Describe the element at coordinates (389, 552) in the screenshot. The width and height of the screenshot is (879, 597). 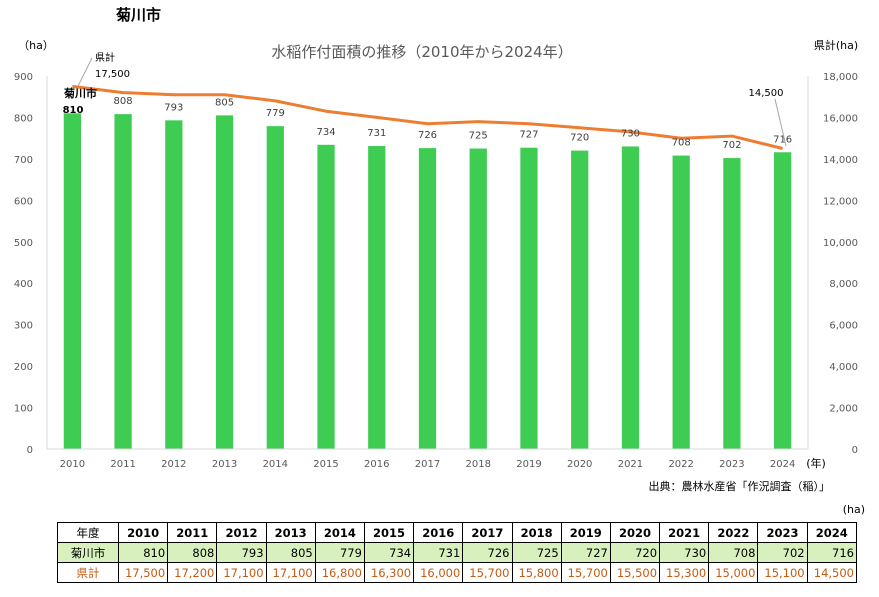
I see `table-city-cell: 734` at that location.